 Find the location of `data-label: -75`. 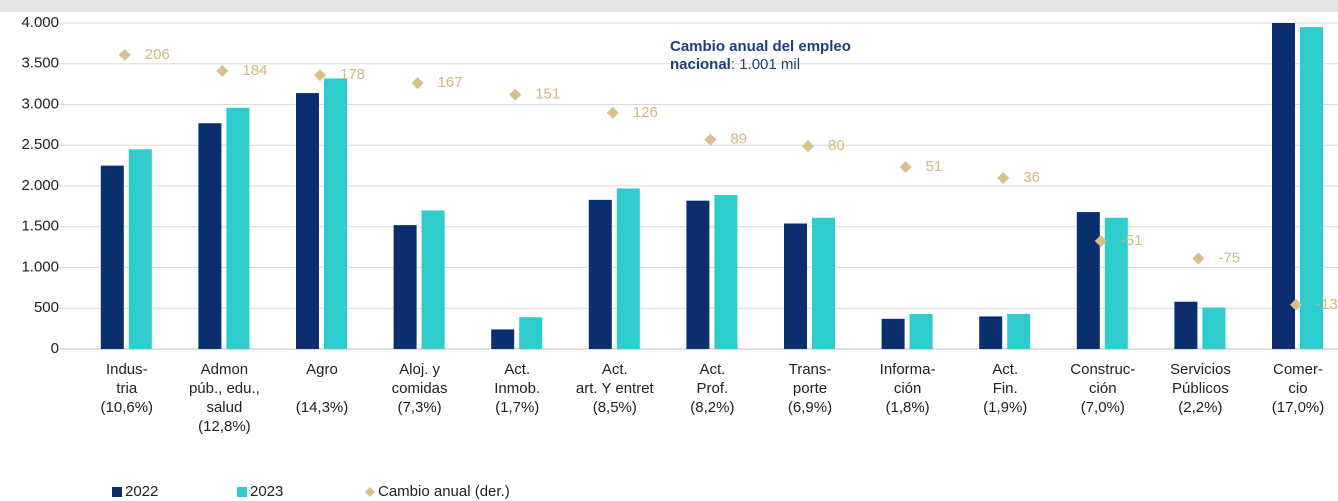

data-label: -75 is located at coordinates (1229, 257).